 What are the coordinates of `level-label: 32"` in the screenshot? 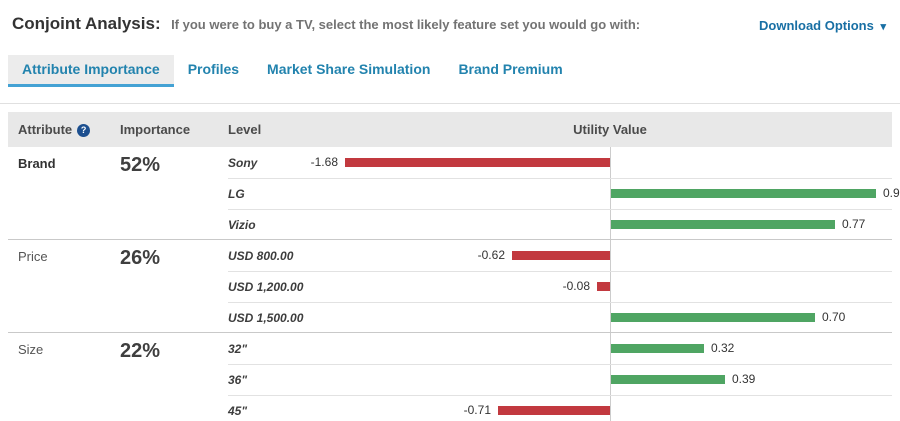 It's located at (238, 349).